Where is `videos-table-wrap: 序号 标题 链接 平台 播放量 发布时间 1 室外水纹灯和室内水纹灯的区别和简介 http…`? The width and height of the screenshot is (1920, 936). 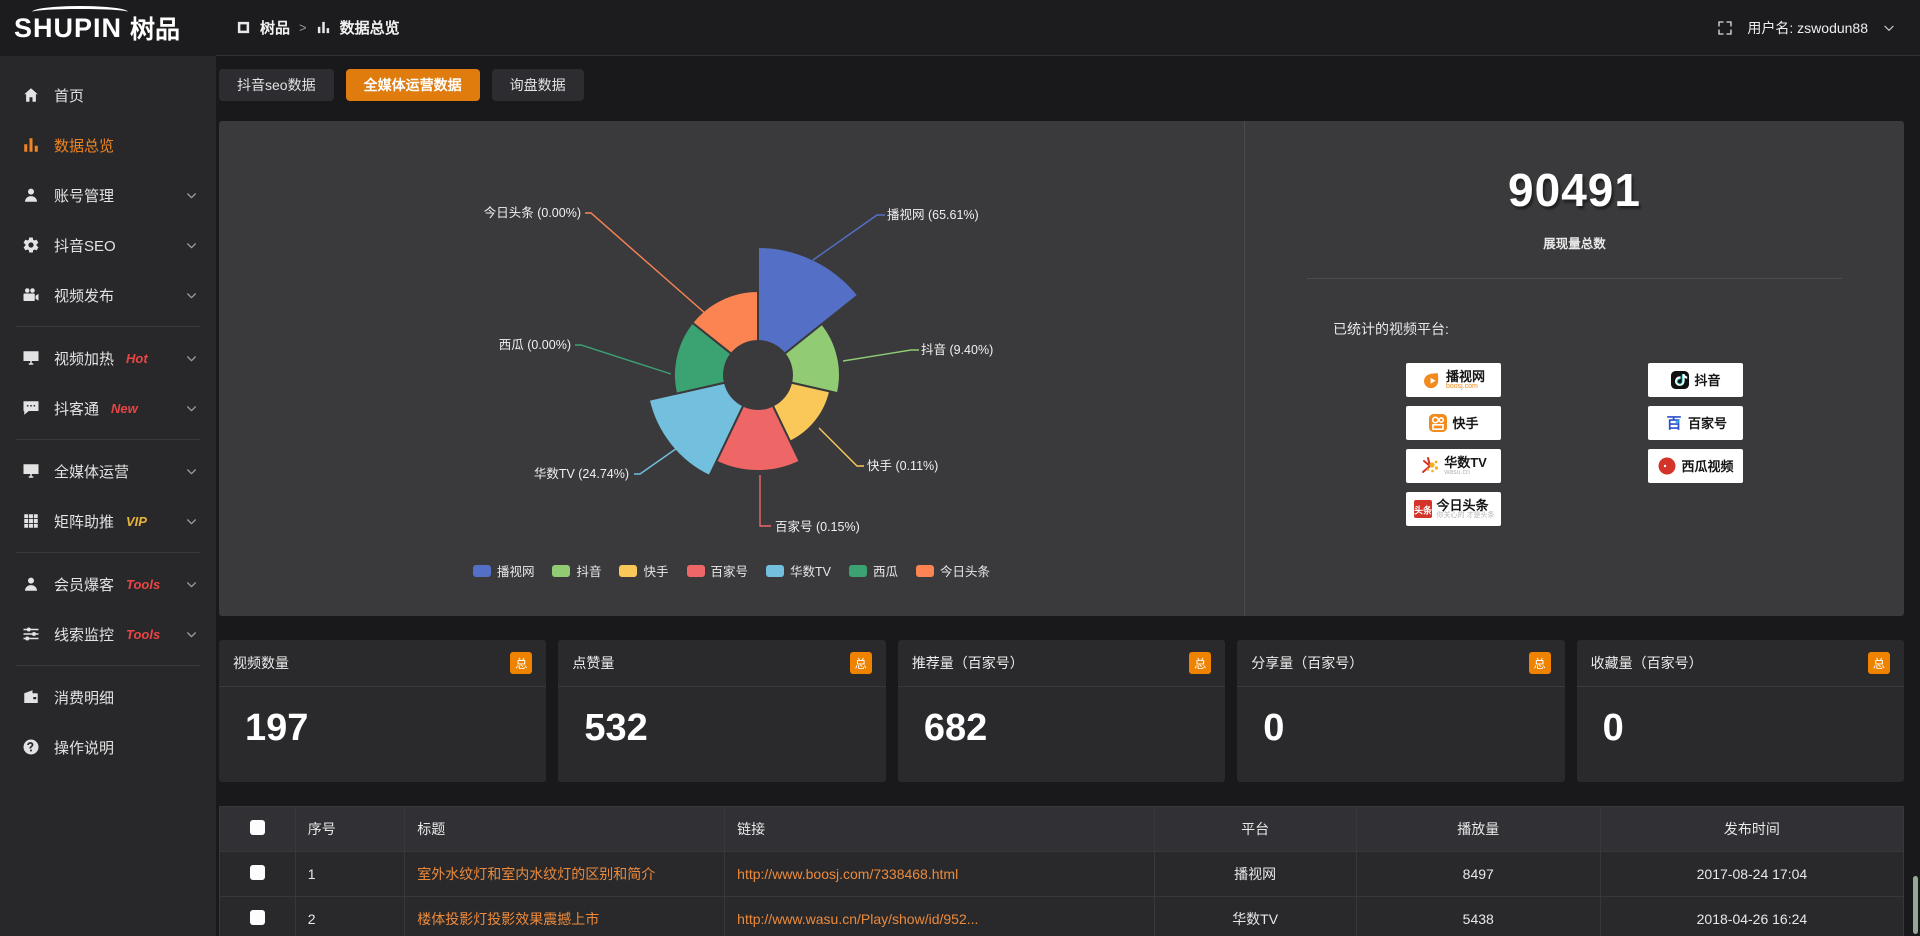 videos-table-wrap: 序号 标题 链接 平台 播放量 发布时间 1 室外水纹灯和室内水纹灯的区别和简介 http… is located at coordinates (1062, 871).